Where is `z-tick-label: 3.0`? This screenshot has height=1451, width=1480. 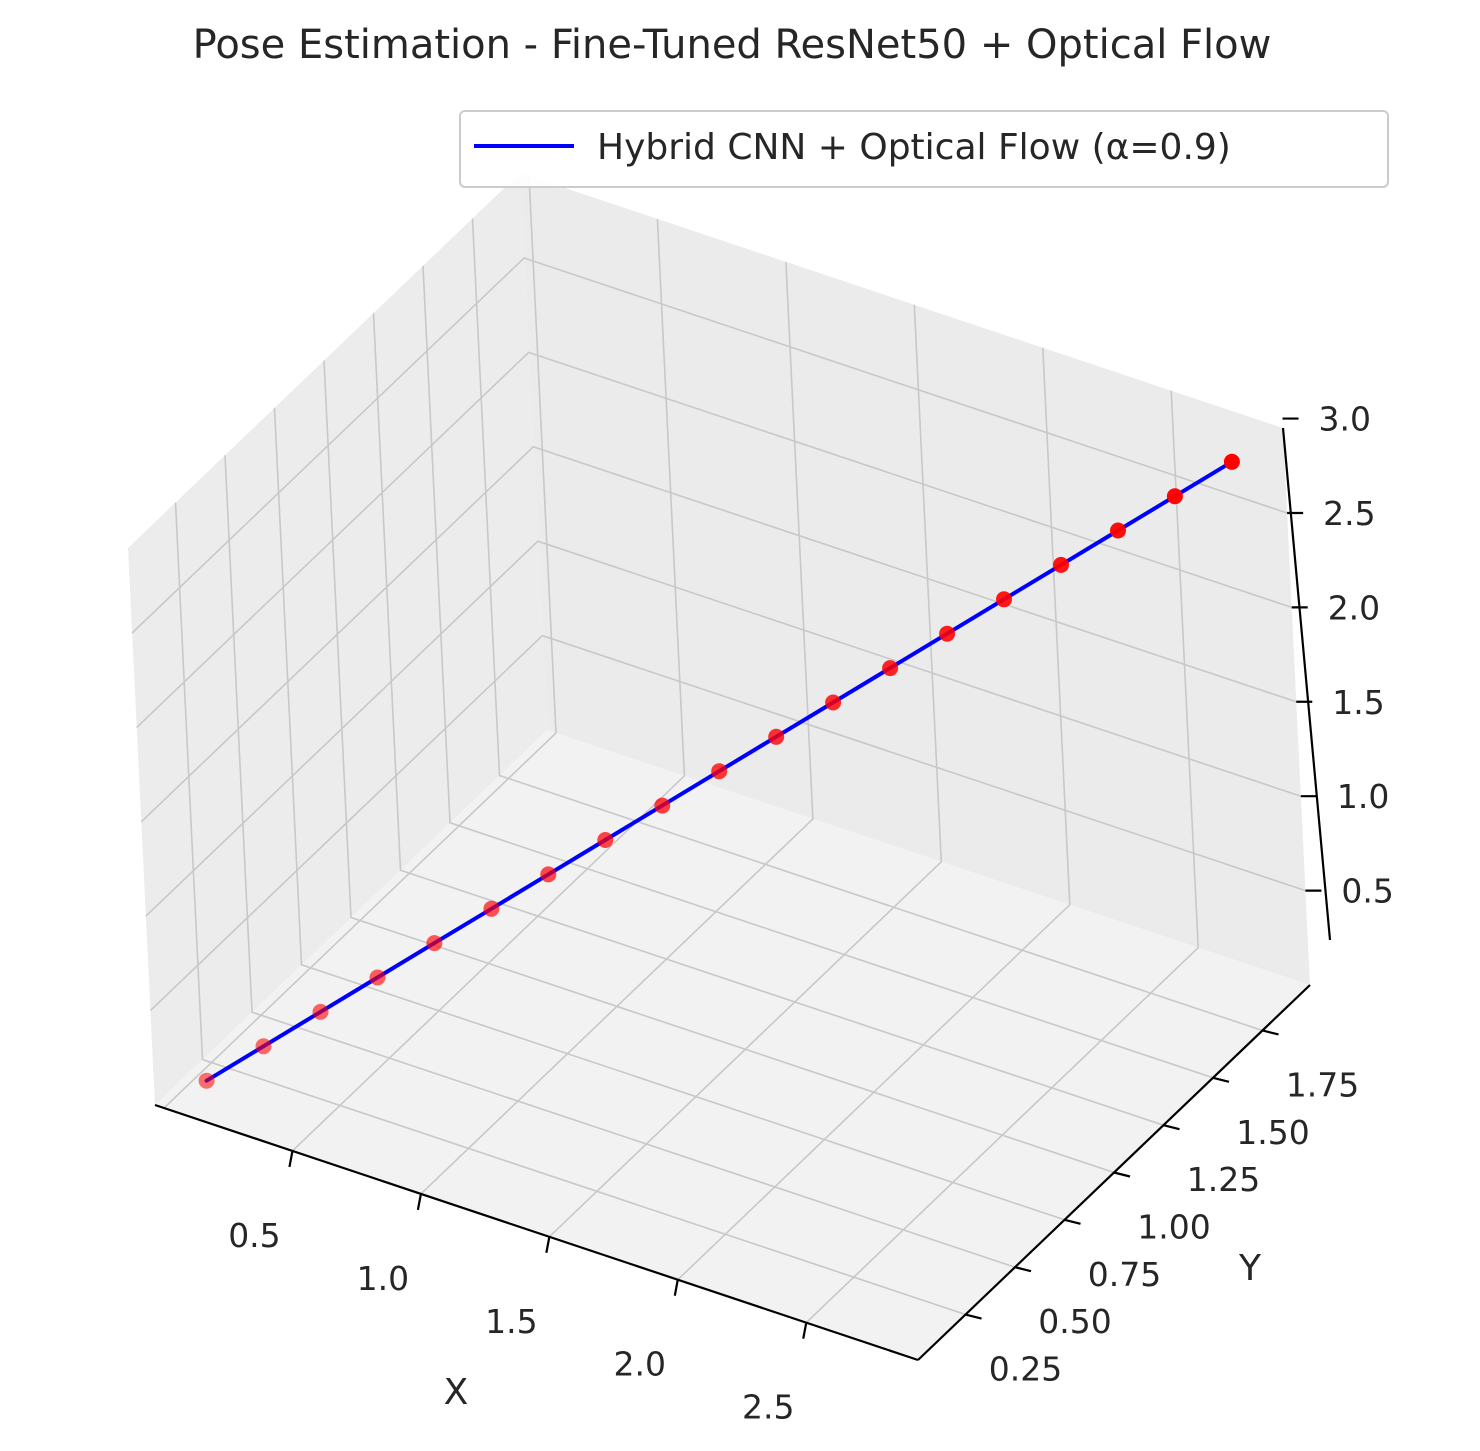 z-tick-label: 3.0 is located at coordinates (1345, 419).